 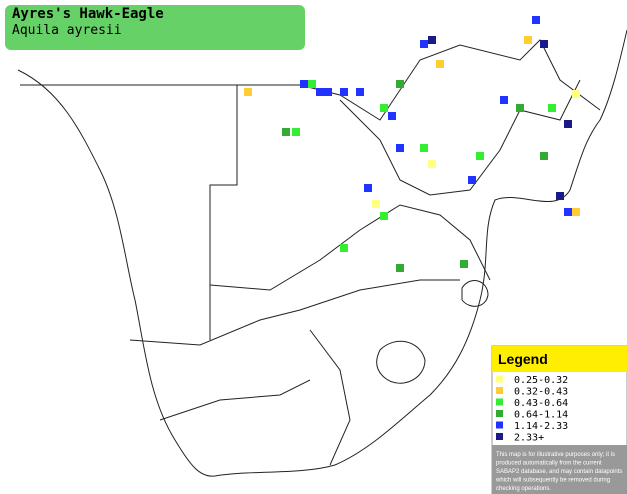 What do you see at coordinates (559, 359) in the screenshot?
I see `legend-header` at bounding box center [559, 359].